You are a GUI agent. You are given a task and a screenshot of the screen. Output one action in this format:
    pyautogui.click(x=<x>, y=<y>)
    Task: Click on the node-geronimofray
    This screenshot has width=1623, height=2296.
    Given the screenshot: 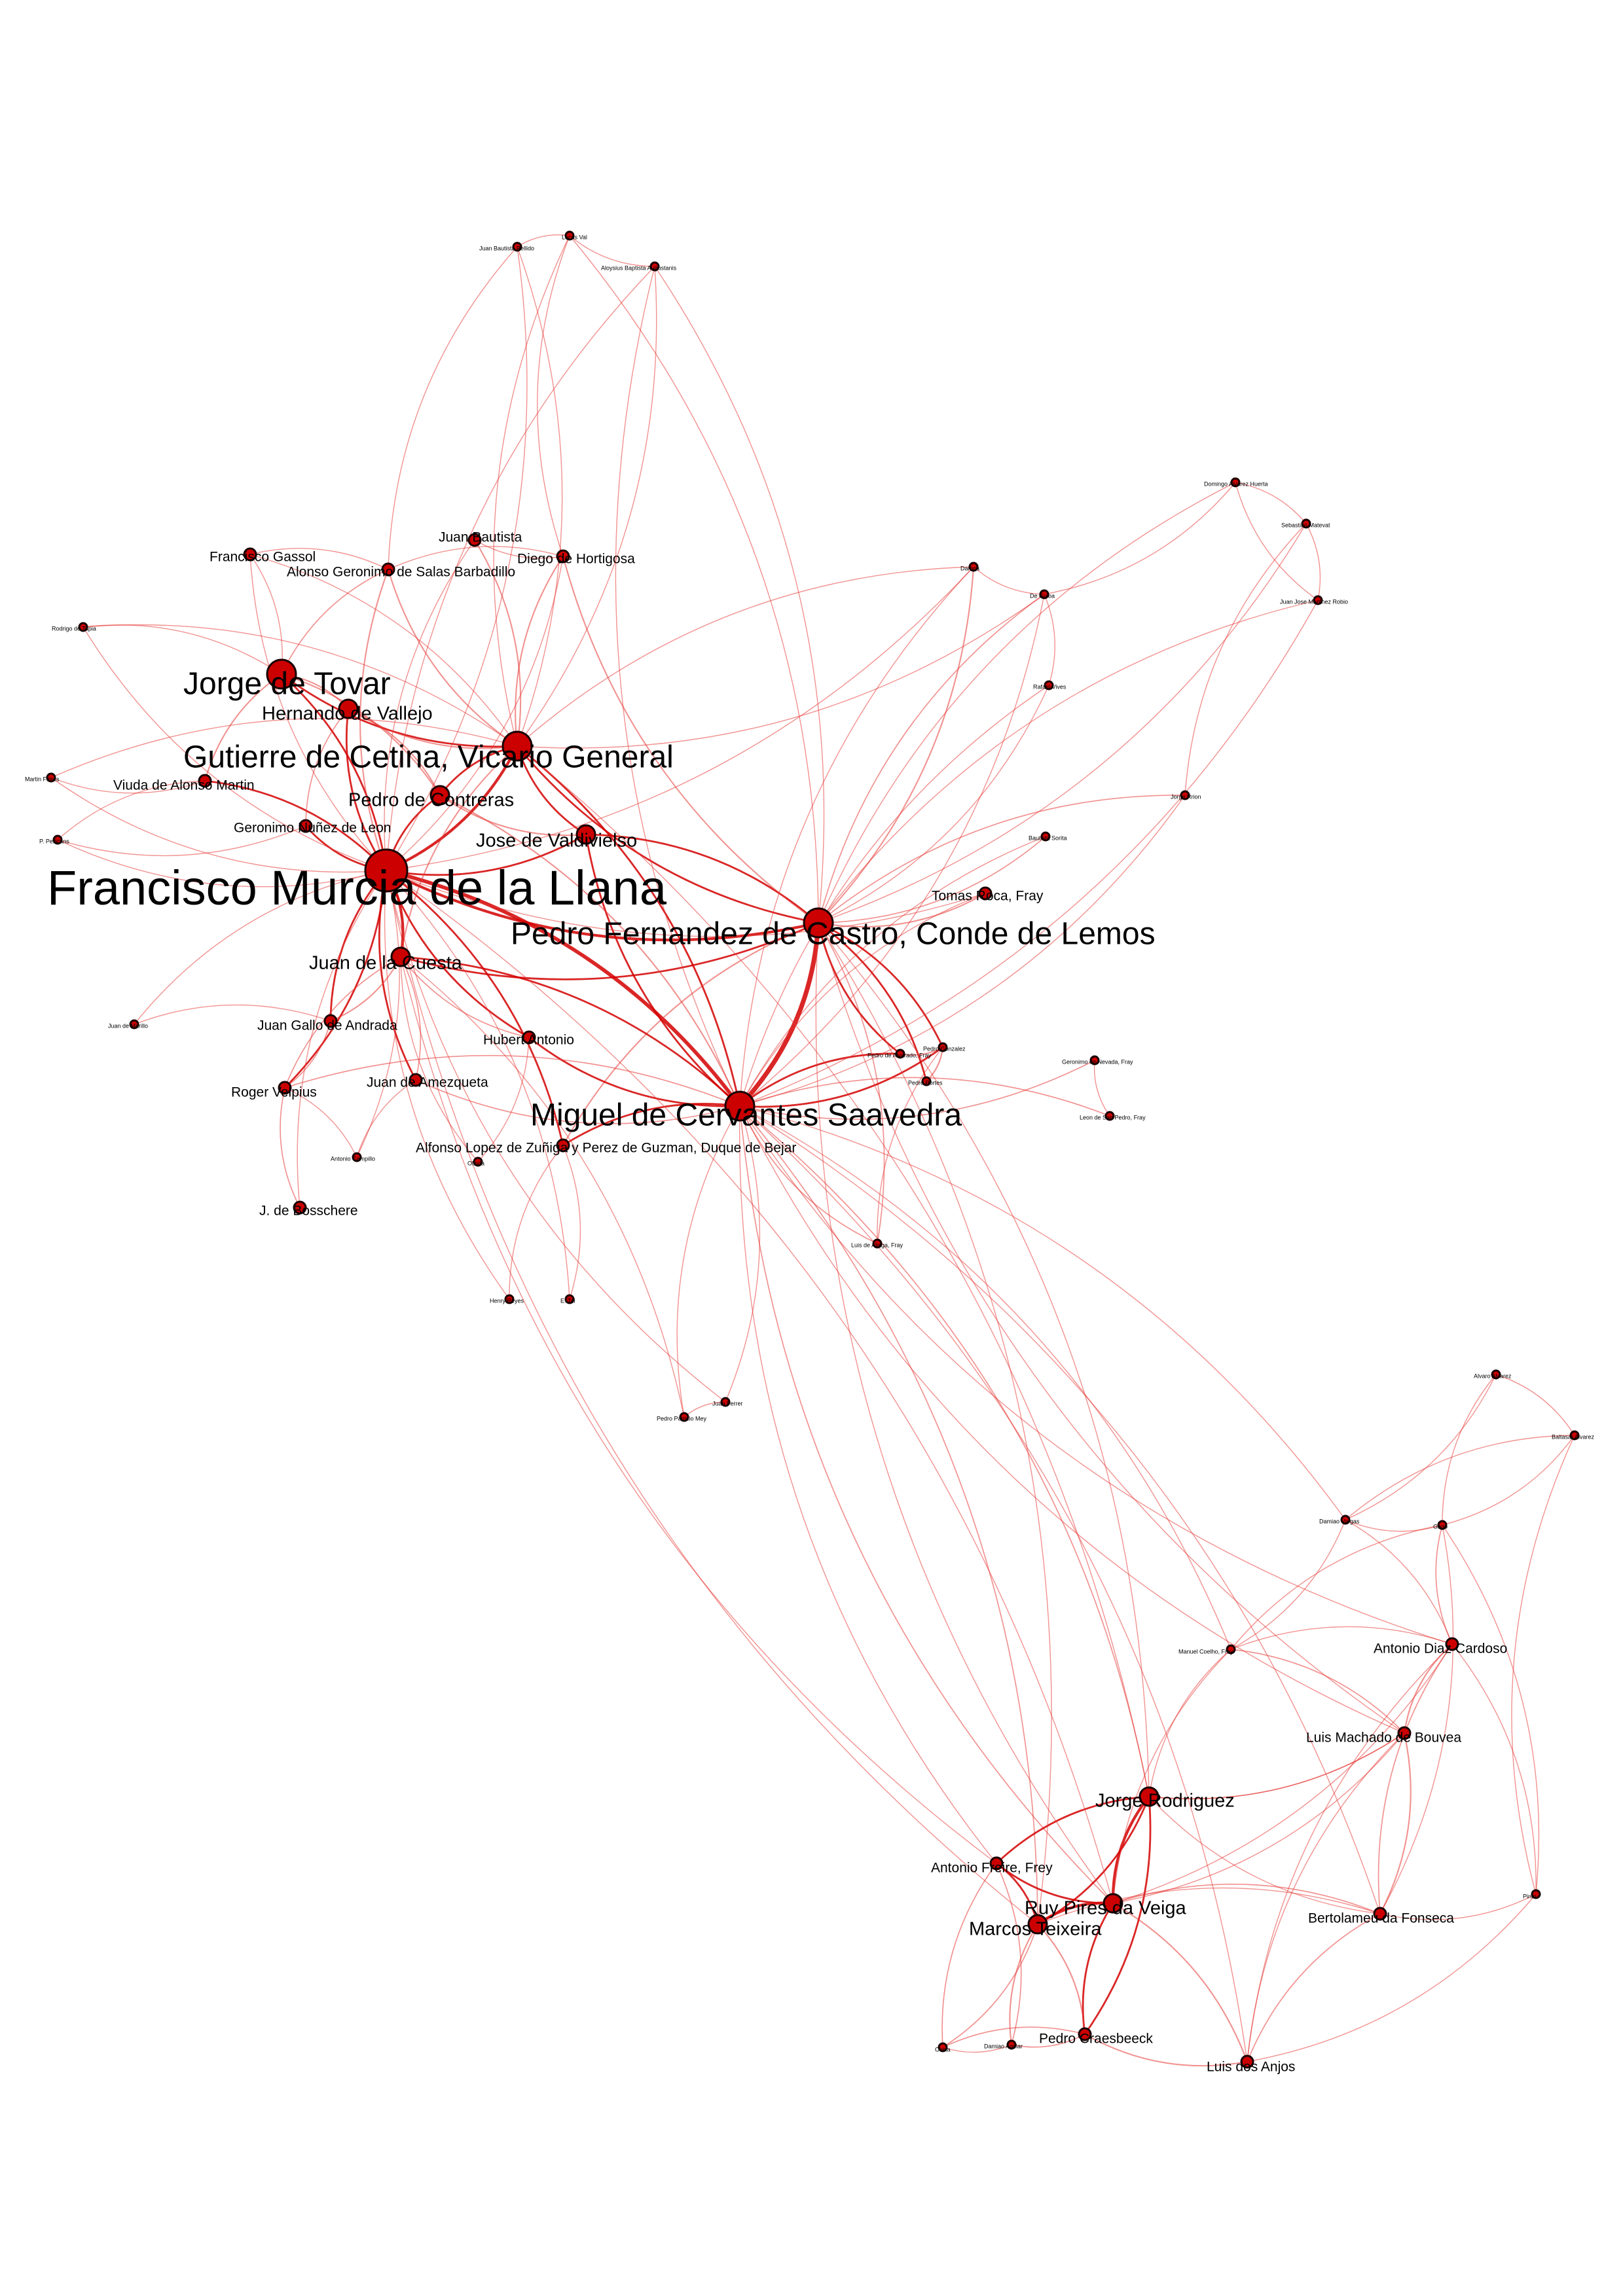 What is the action you would take?
    pyautogui.click(x=1094, y=1060)
    